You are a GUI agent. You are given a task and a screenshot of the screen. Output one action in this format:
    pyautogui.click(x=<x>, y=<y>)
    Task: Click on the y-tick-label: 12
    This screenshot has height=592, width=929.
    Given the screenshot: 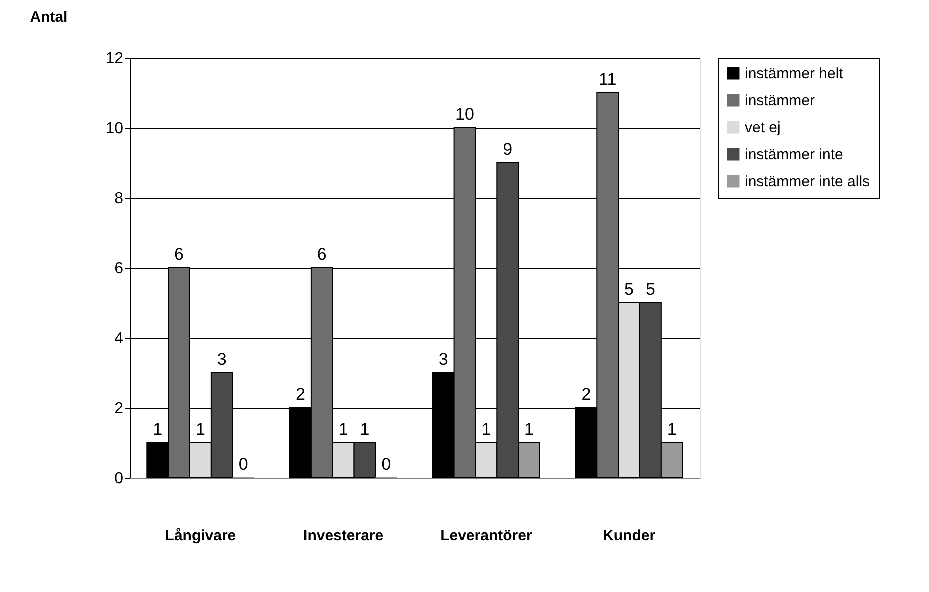 What is the action you would take?
    pyautogui.click(x=115, y=59)
    